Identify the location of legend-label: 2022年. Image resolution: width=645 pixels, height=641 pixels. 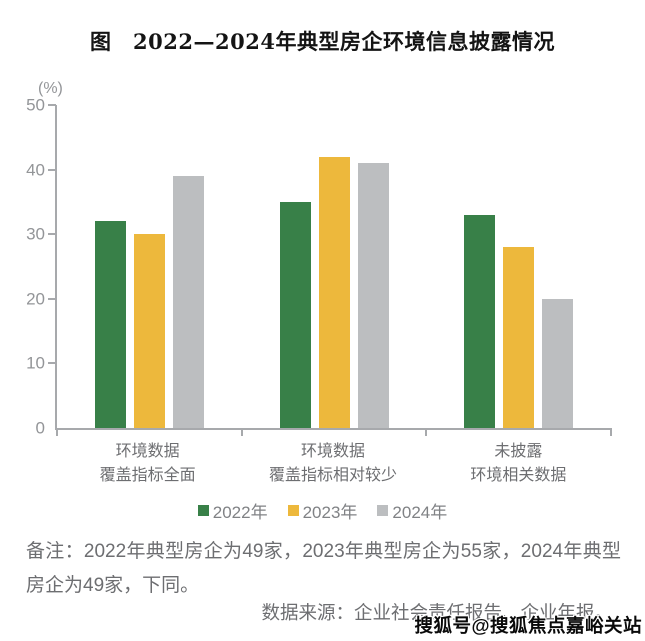
(240, 512).